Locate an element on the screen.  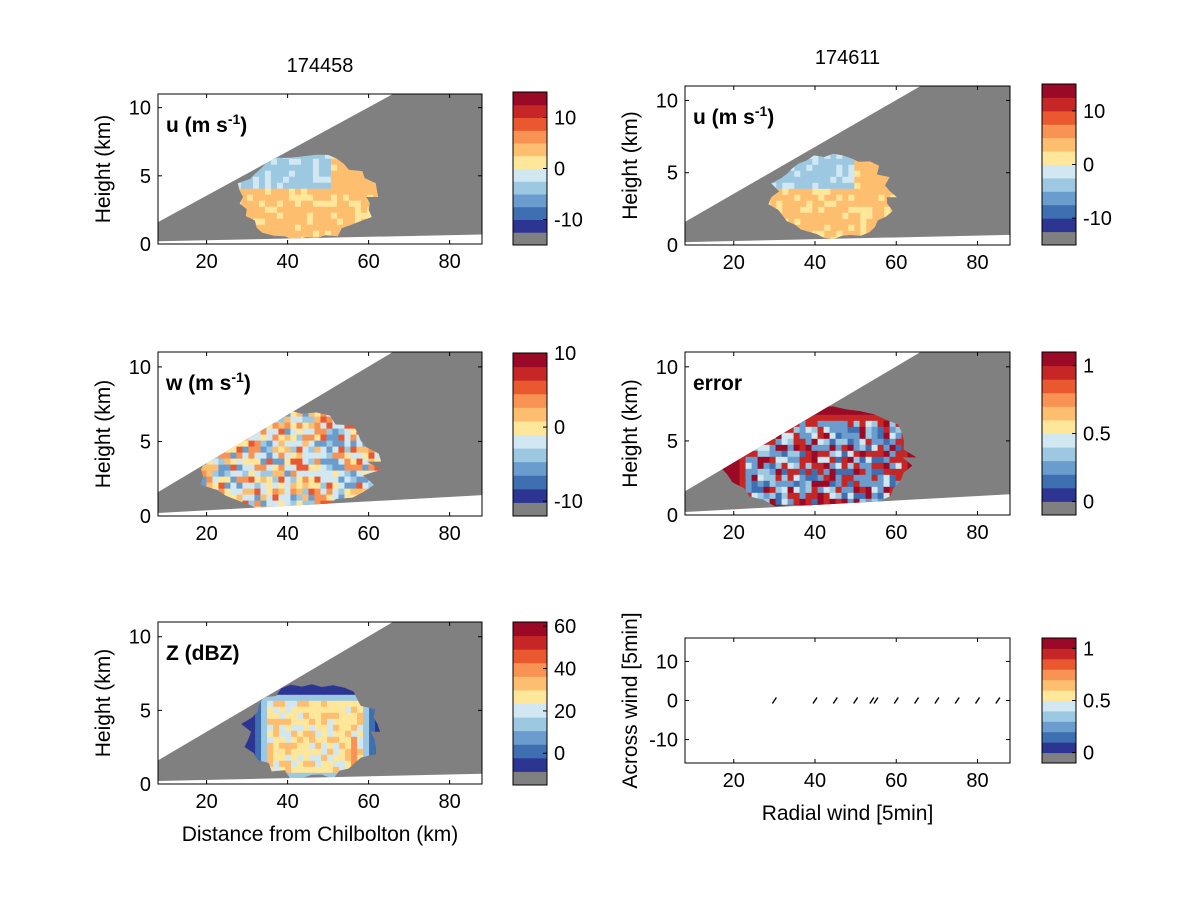
colorbar-swatch is located at coordinates (530, 737).